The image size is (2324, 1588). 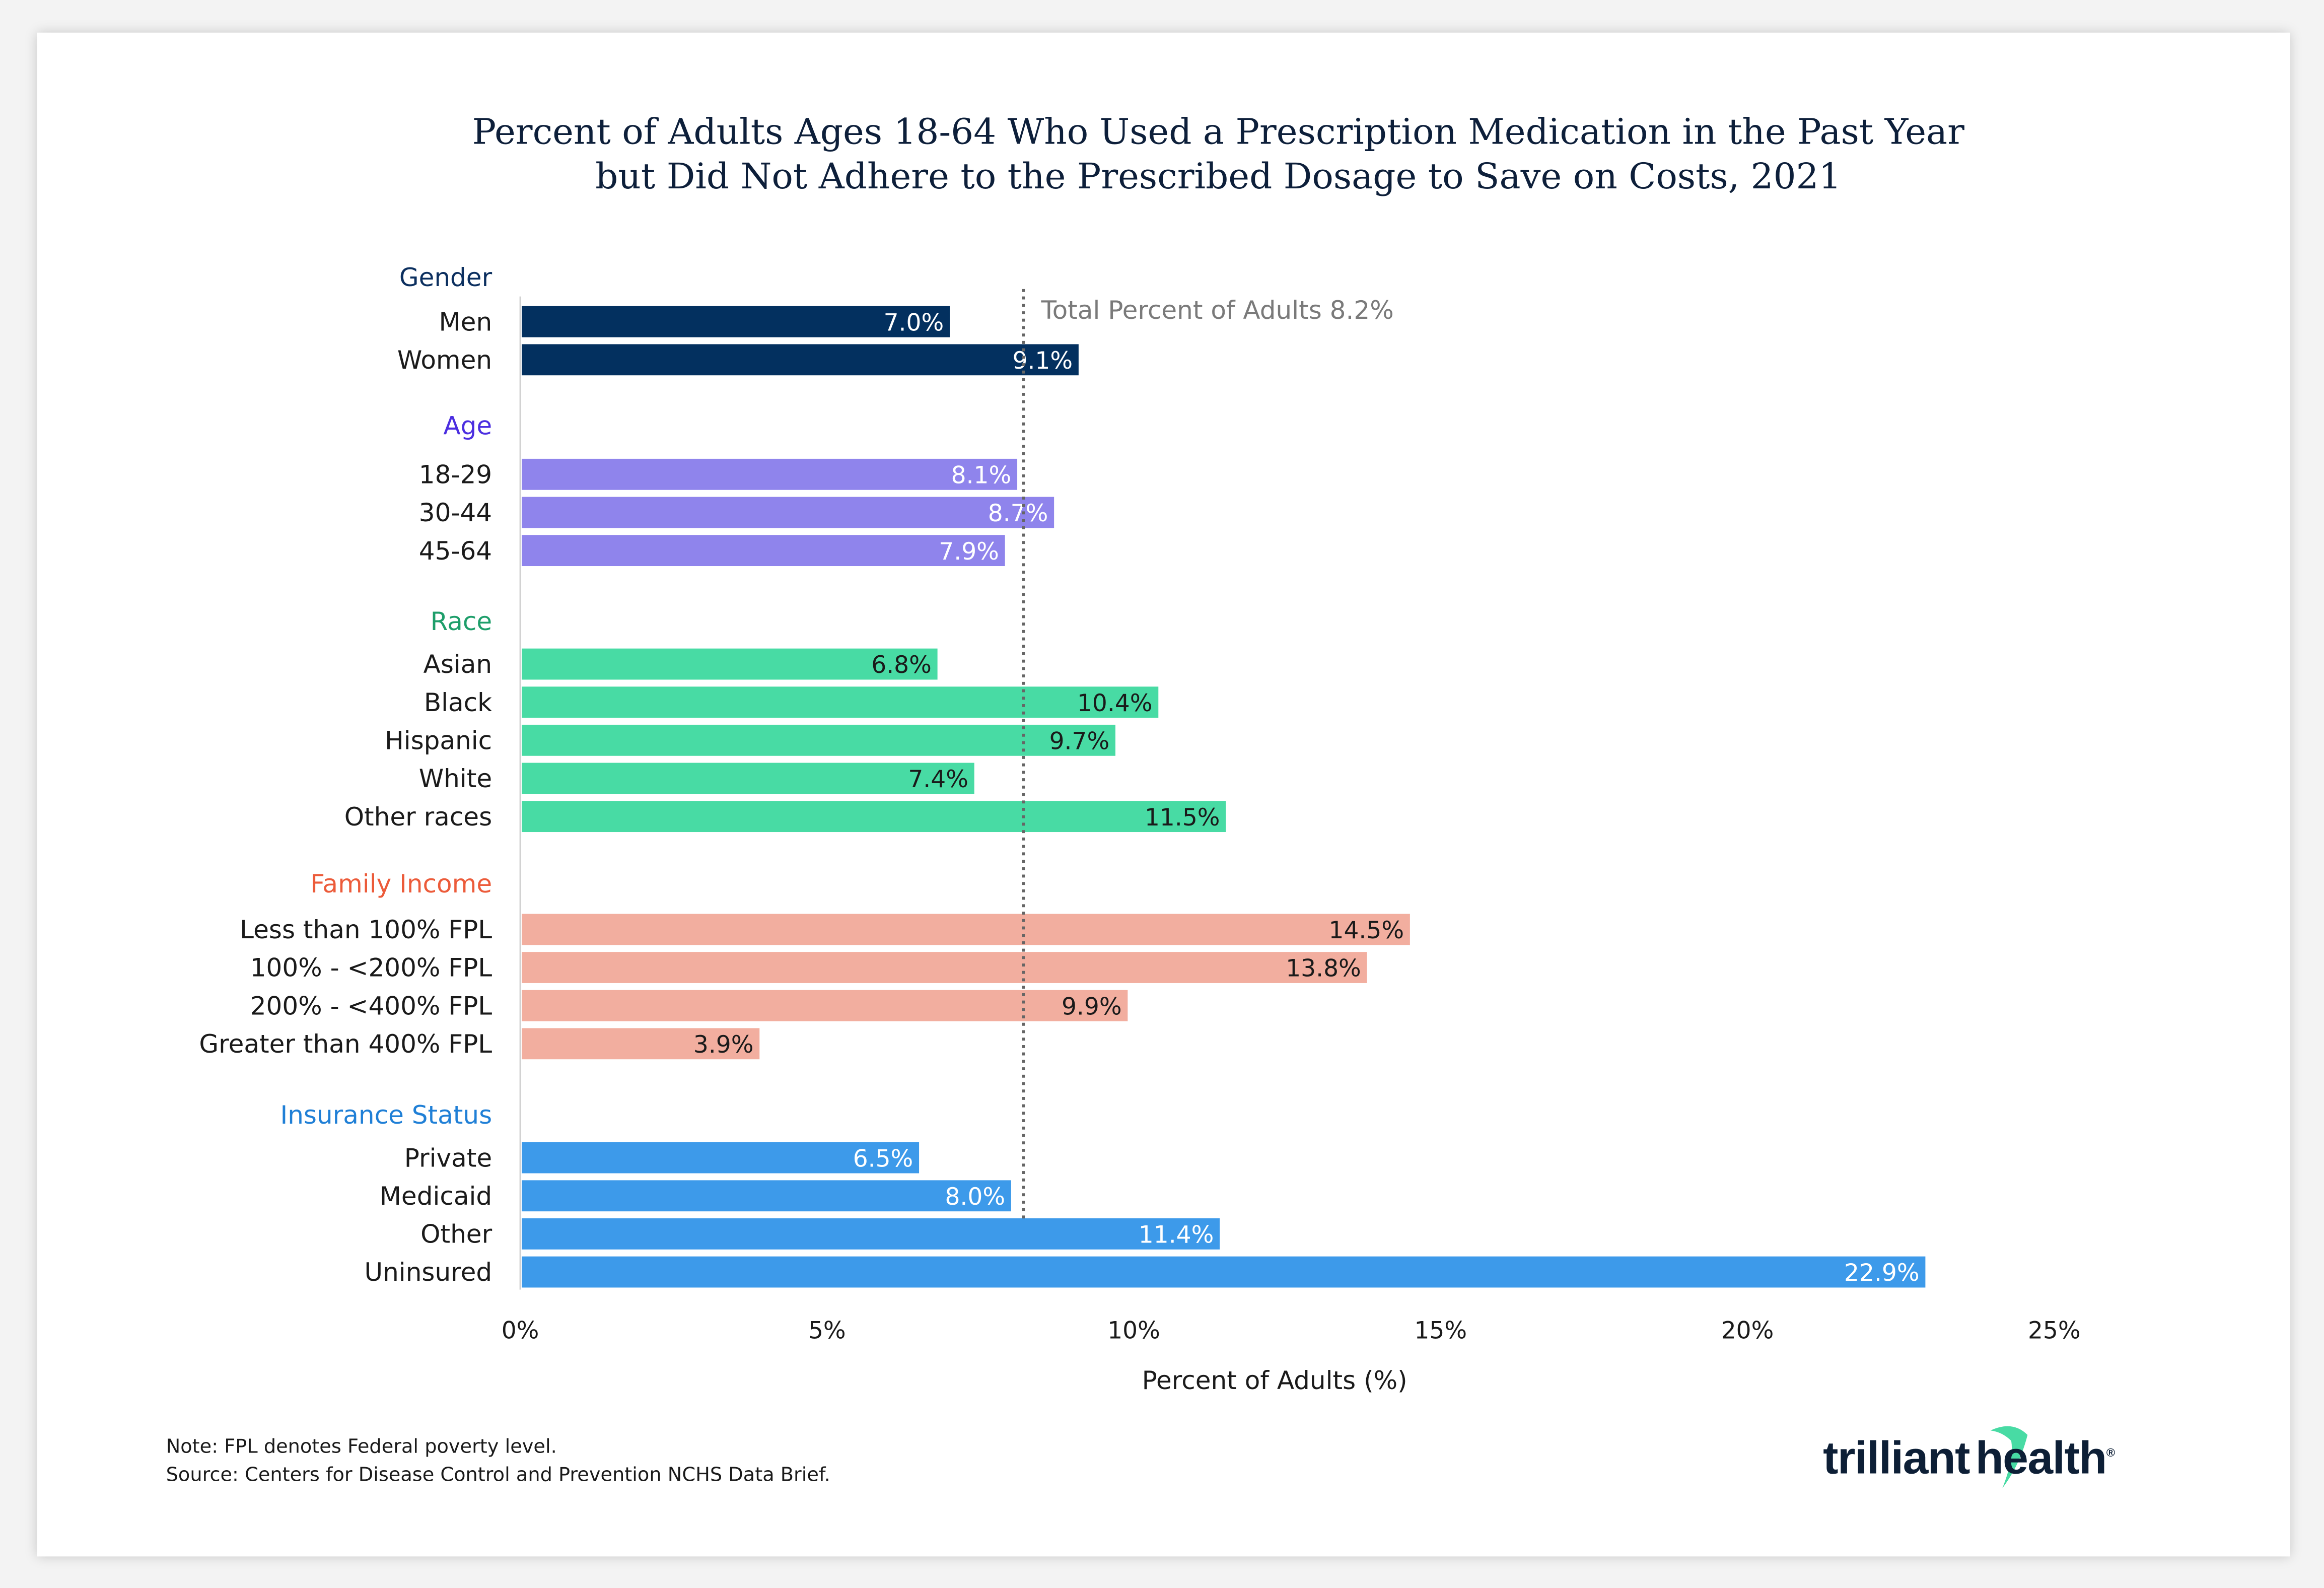 I want to click on data-label: 9.9%, so click(x=1092, y=1006).